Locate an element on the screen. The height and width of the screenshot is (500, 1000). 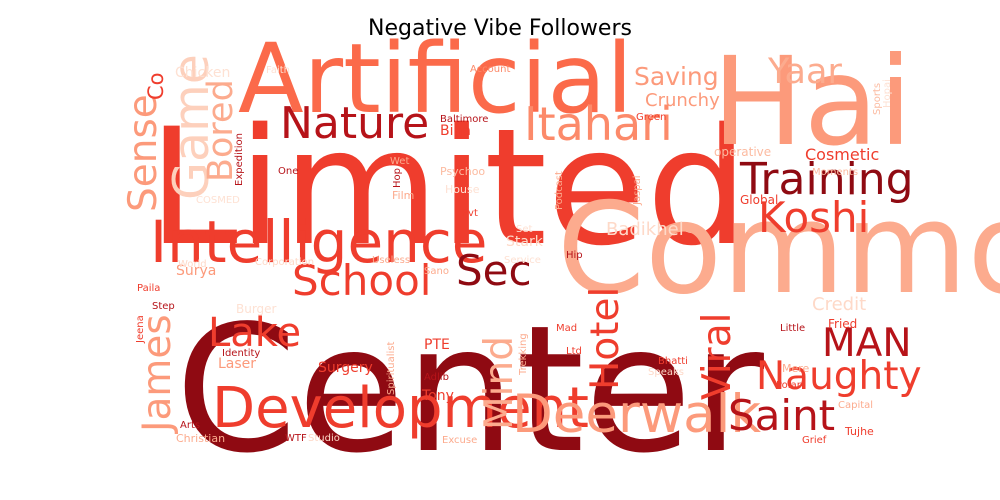
word-corporation: Corporation is located at coordinates (284, 262).